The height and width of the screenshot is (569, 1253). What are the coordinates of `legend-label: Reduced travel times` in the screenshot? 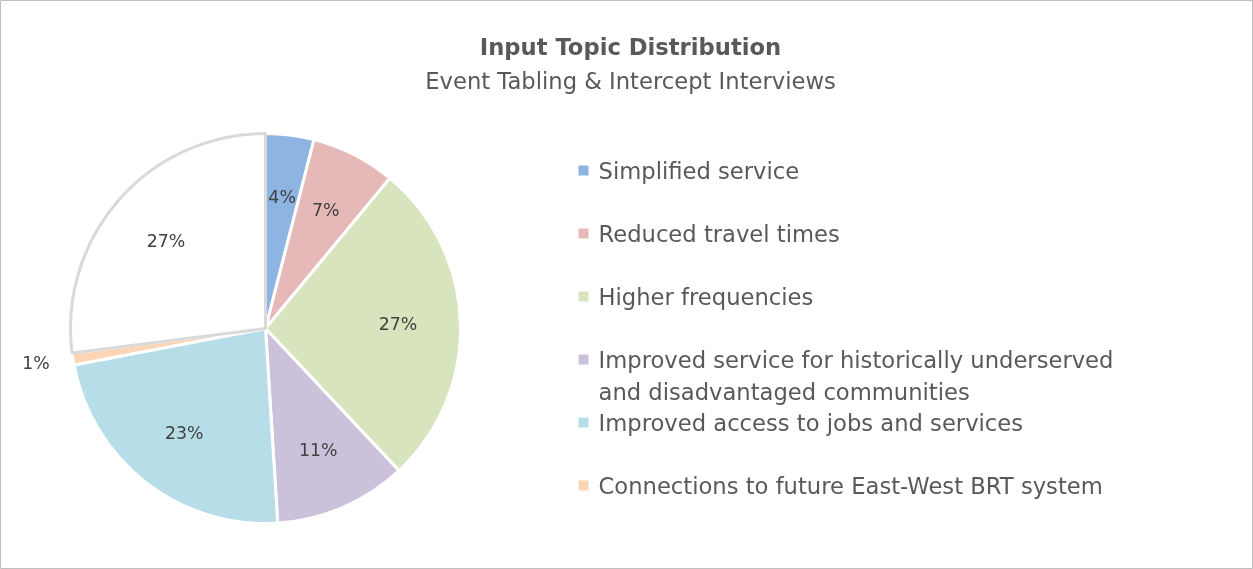 It's located at (719, 233).